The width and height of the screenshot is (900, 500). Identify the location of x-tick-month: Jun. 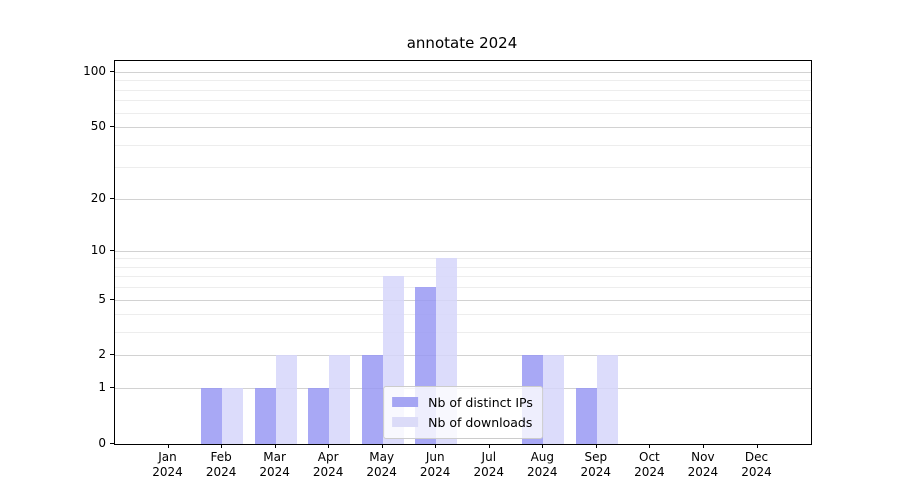
(435, 457).